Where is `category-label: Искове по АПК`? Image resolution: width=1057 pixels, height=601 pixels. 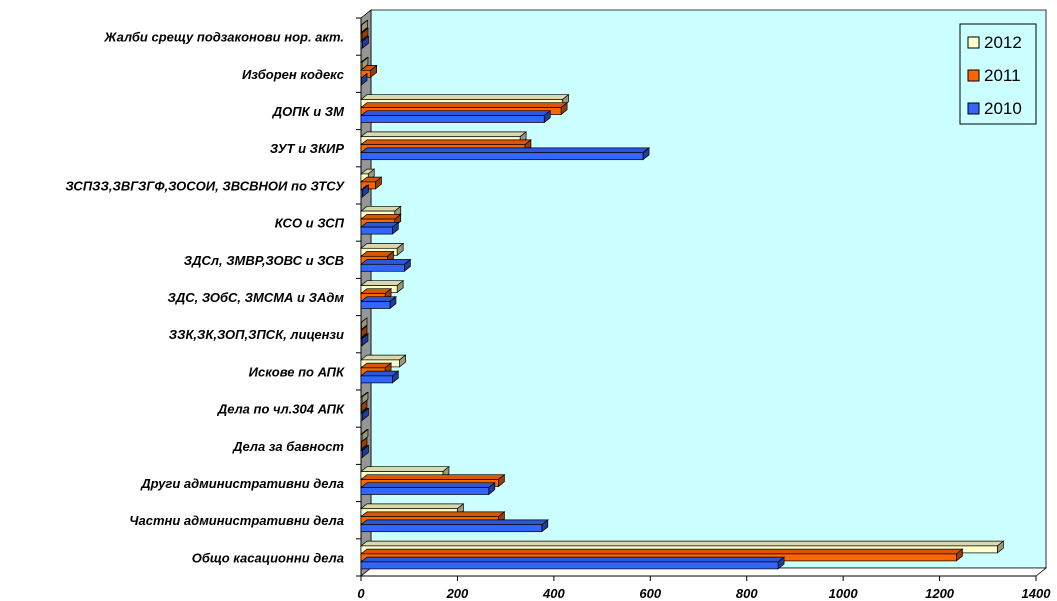
category-label: Искове по АПК is located at coordinates (297, 371).